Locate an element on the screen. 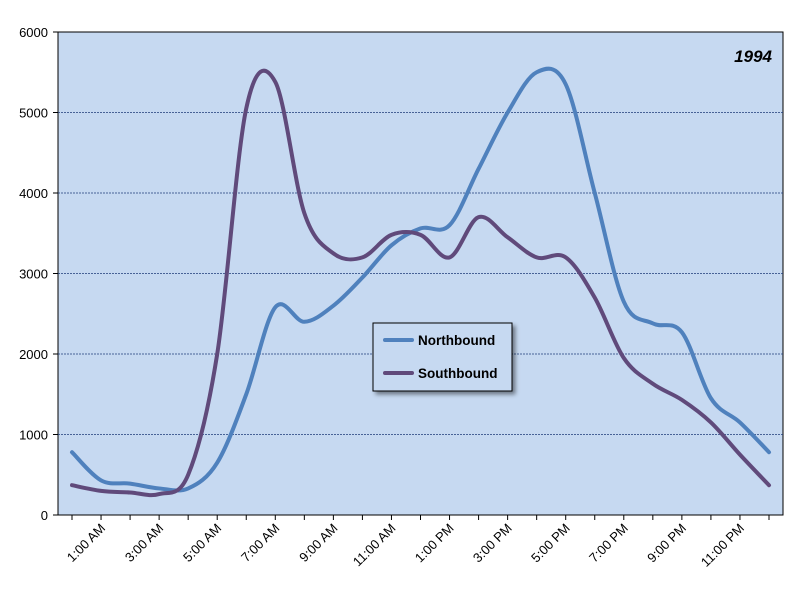  legend: Northbound Southbound is located at coordinates (442, 357).